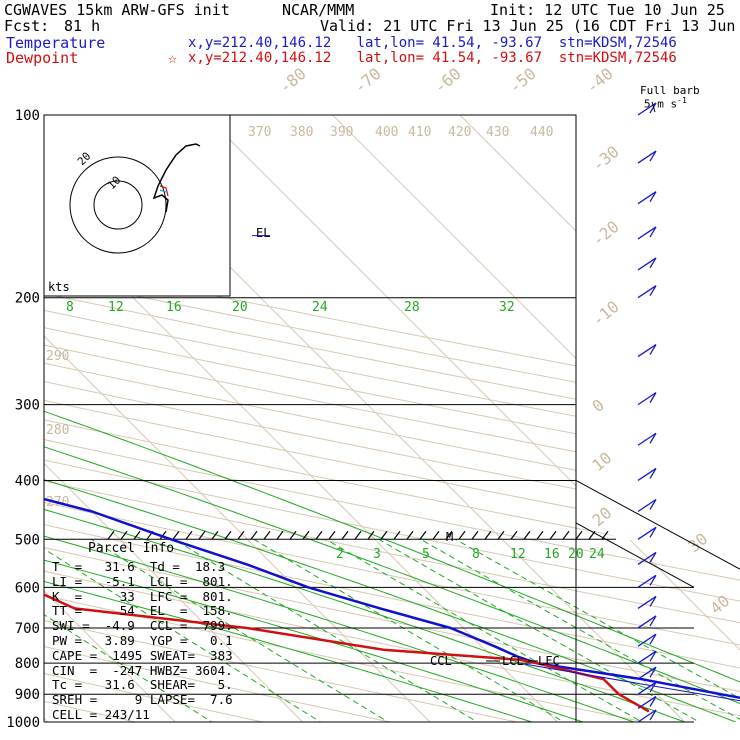  I want to click on moist-adiabat-label: 12, so click(116, 307).